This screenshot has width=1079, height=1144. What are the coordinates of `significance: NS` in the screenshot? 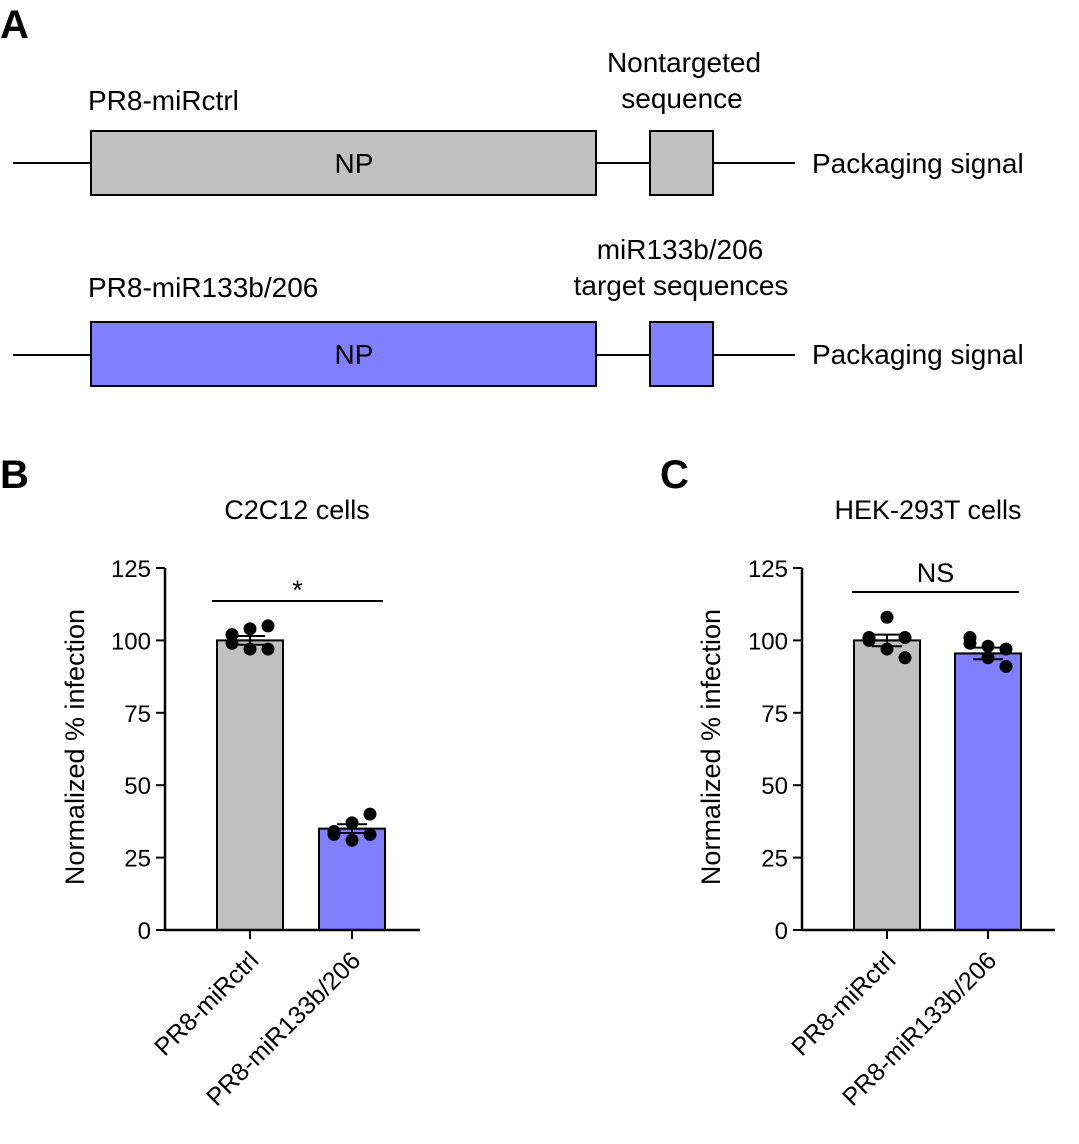 It's located at (935, 575).